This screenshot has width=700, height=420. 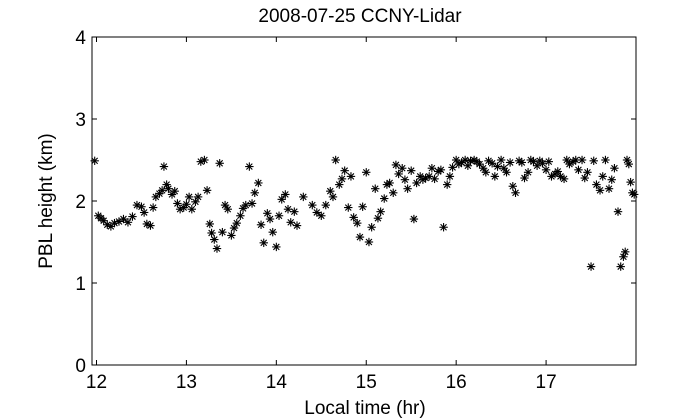 I want to click on y-tick-label: 1, so click(x=80, y=284).